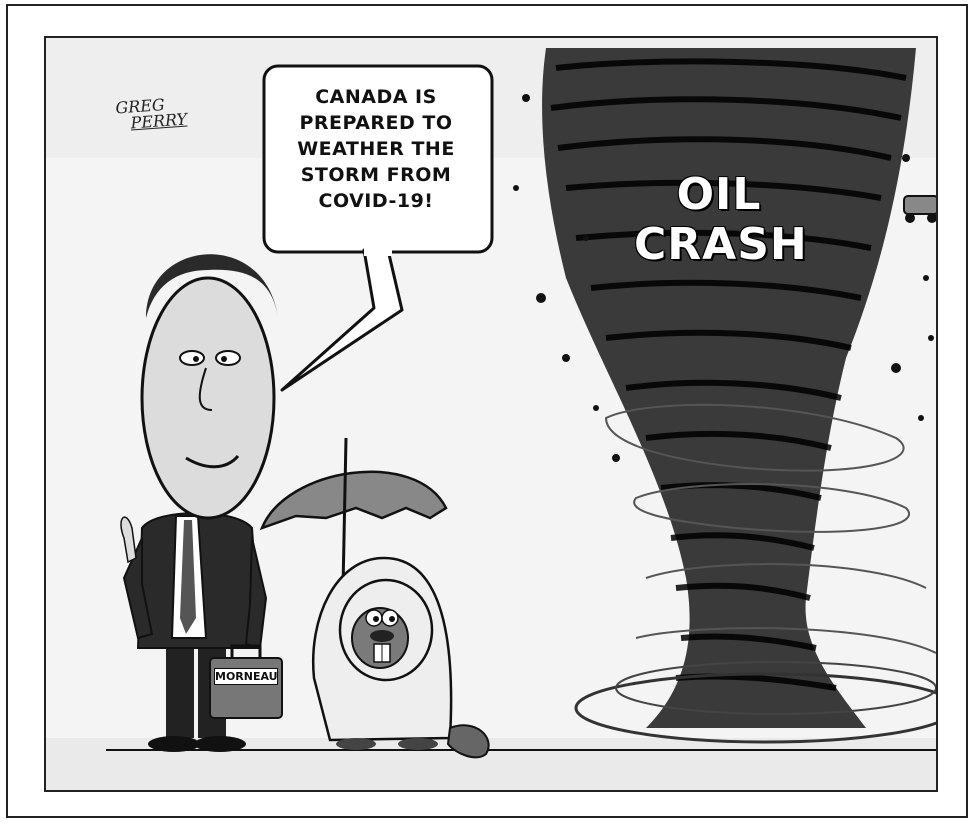  I want to click on signature-last-name: PERRY, so click(158, 121).